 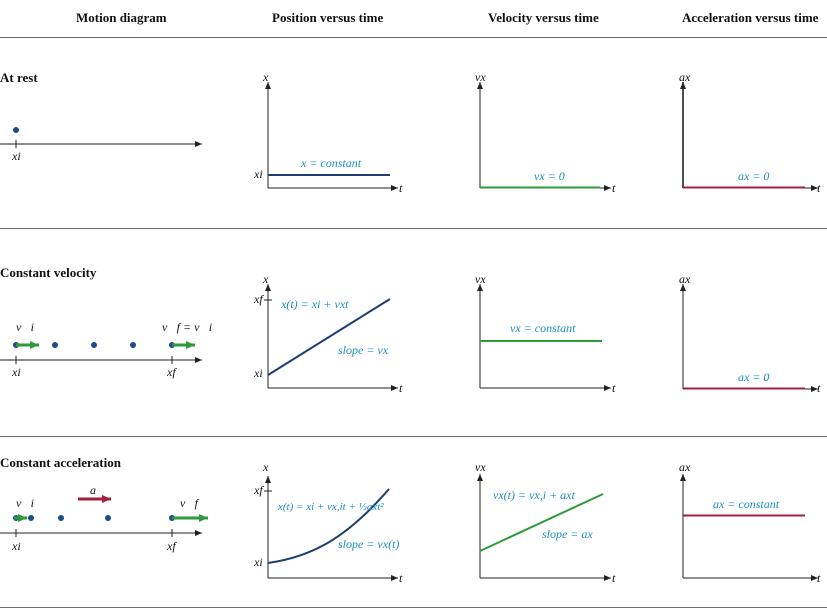 What do you see at coordinates (328, 526) in the screenshot?
I see `position-curve` at bounding box center [328, 526].